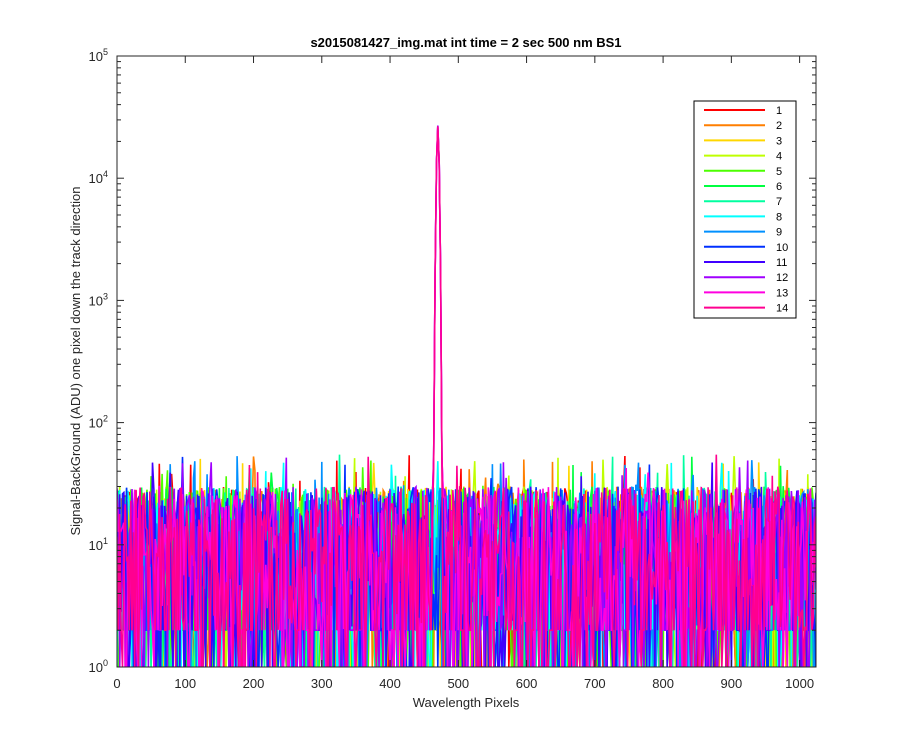 The width and height of the screenshot is (900, 750). What do you see at coordinates (782, 248) in the screenshot?
I see `legend-label-10: 10` at bounding box center [782, 248].